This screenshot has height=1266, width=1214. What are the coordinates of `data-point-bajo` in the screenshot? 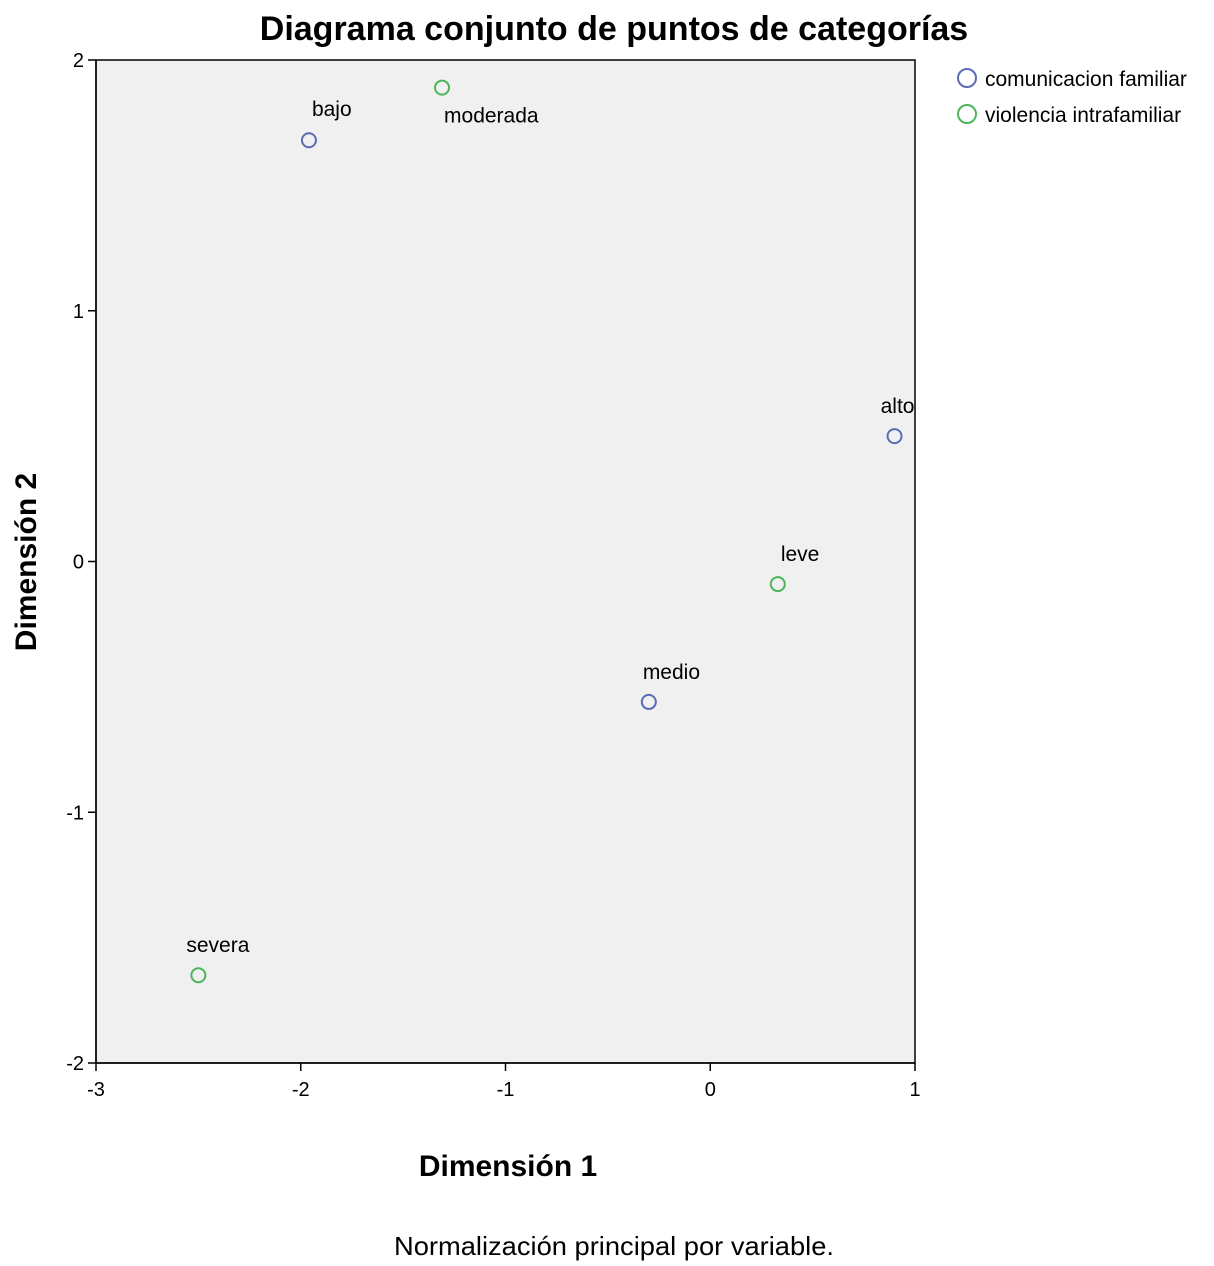 It's located at (308, 140).